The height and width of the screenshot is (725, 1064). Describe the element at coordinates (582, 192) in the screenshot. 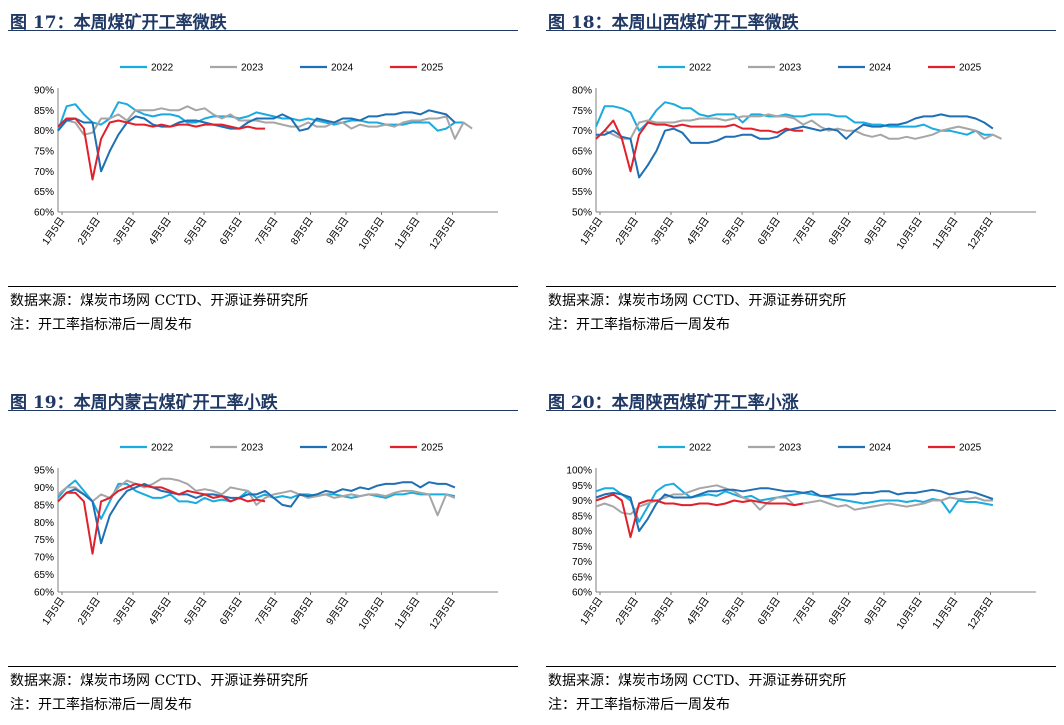

I see `y-tick-label: 55%` at that location.